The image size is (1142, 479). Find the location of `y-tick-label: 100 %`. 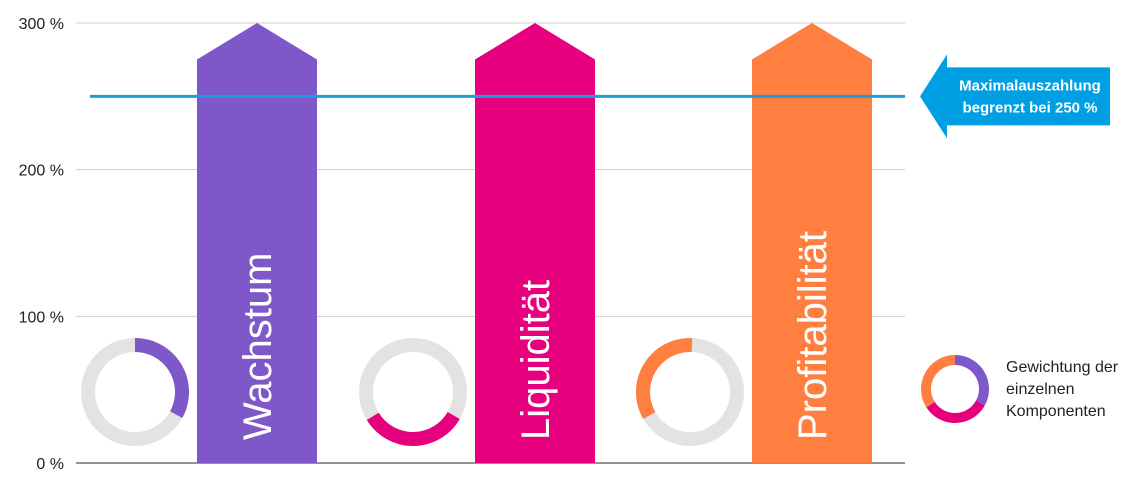

y-tick-label: 100 % is located at coordinates (41, 317).